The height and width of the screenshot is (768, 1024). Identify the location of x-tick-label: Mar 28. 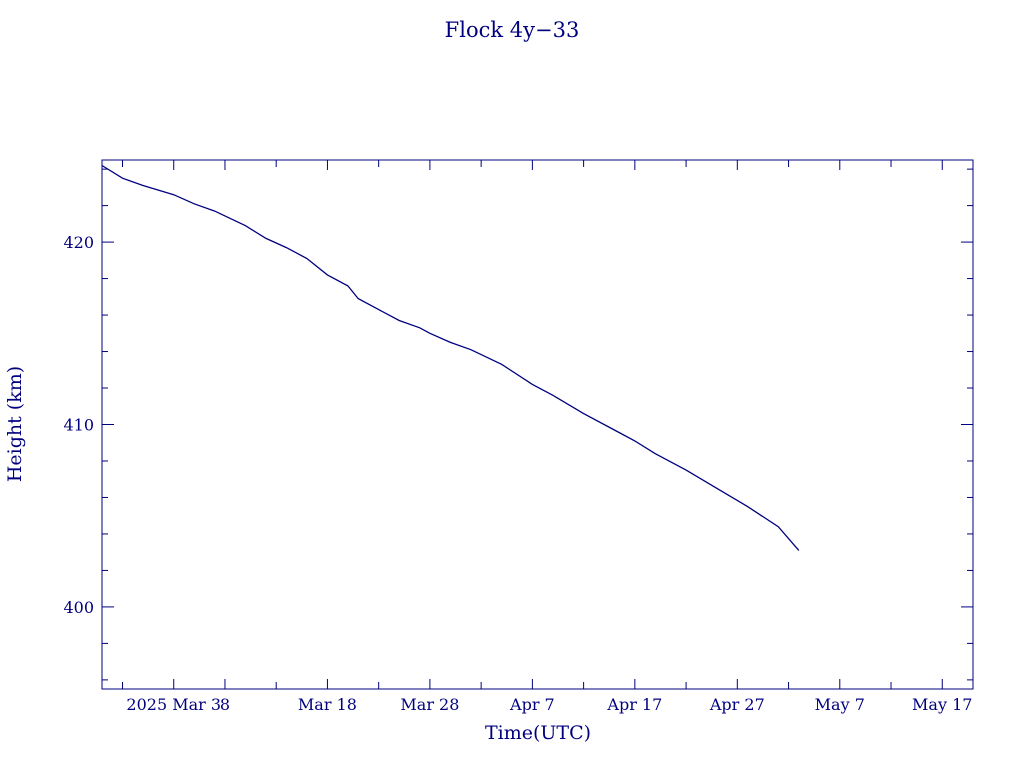
(429, 704).